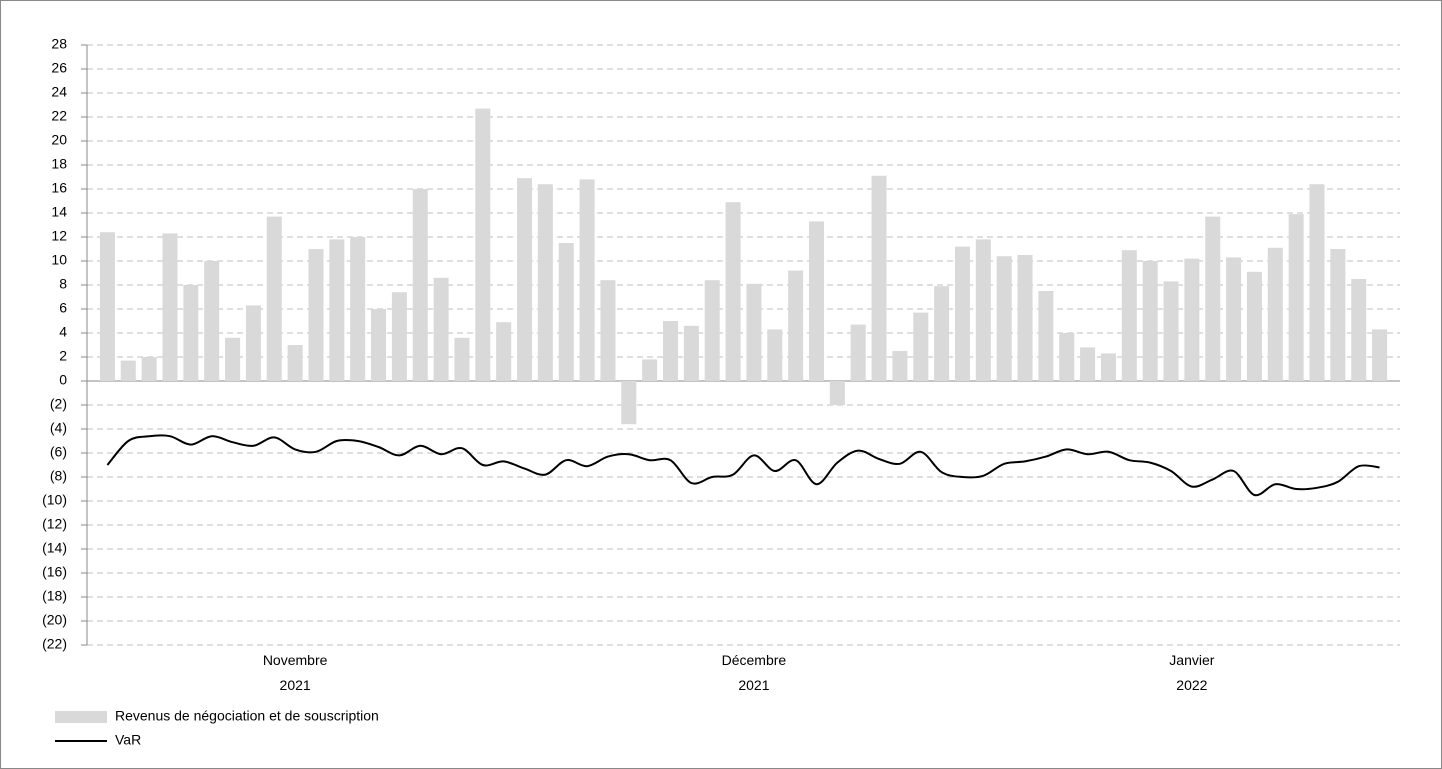 Image resolution: width=1442 pixels, height=769 pixels. Describe the element at coordinates (54, 572) in the screenshot. I see `y-tick-label: (16)` at that location.